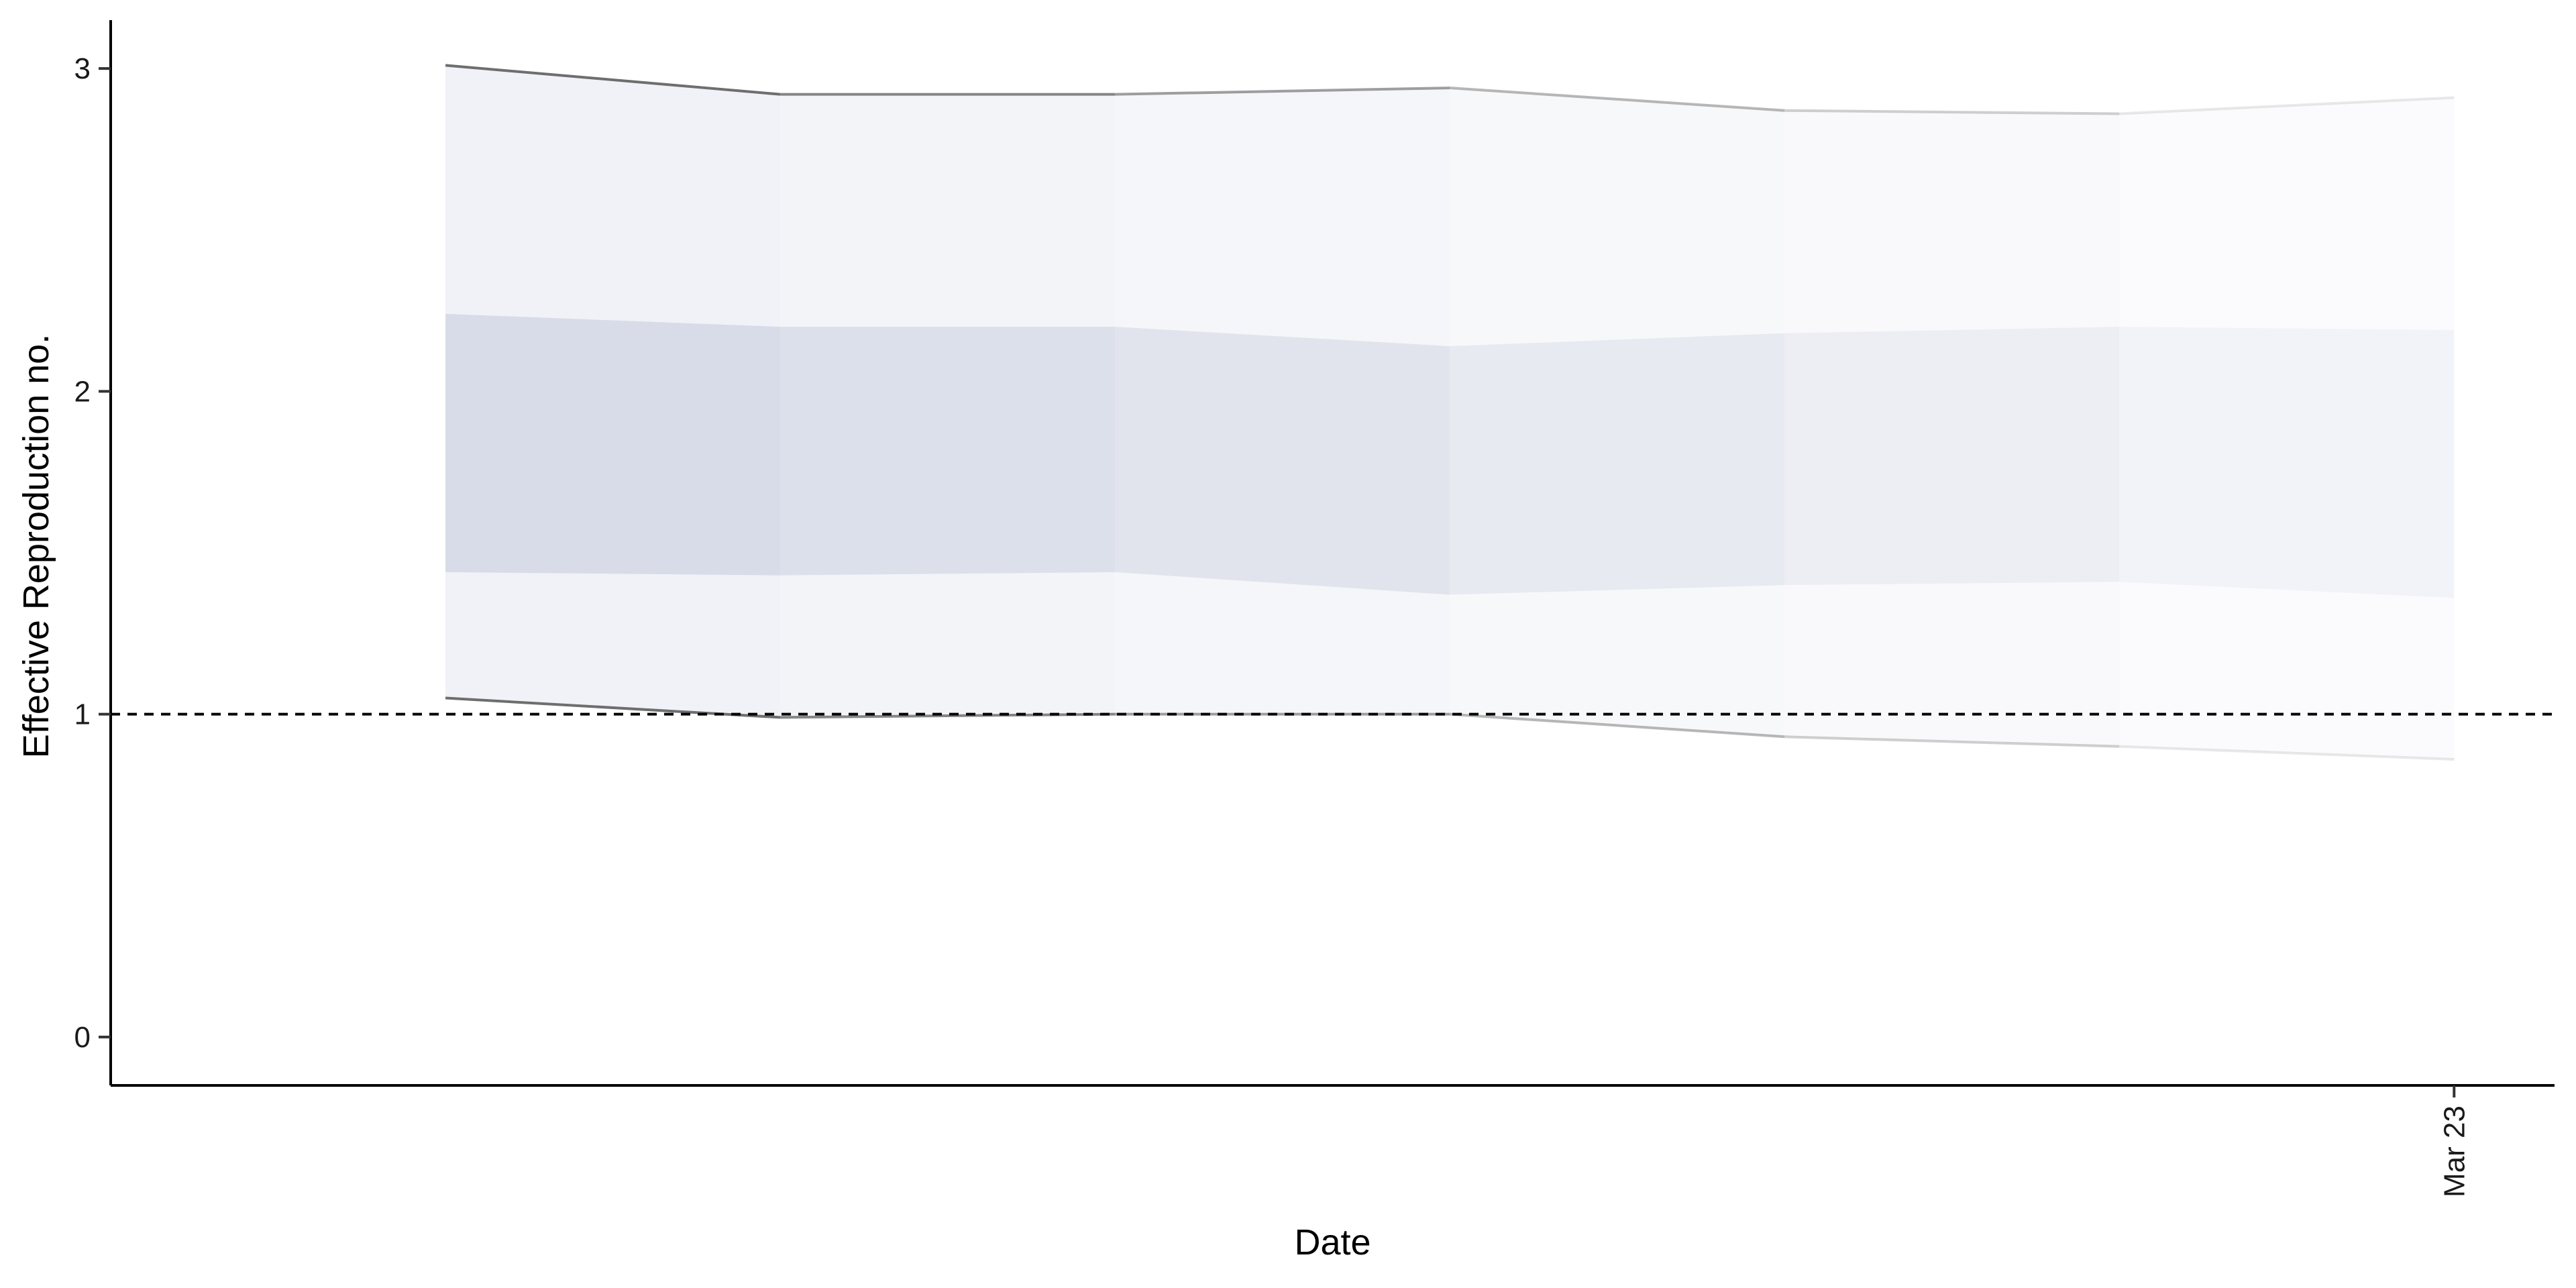 The width and height of the screenshot is (2576, 1288). Describe the element at coordinates (2454, 1151) in the screenshot. I see `x-tick-label-1: Mar 23` at that location.